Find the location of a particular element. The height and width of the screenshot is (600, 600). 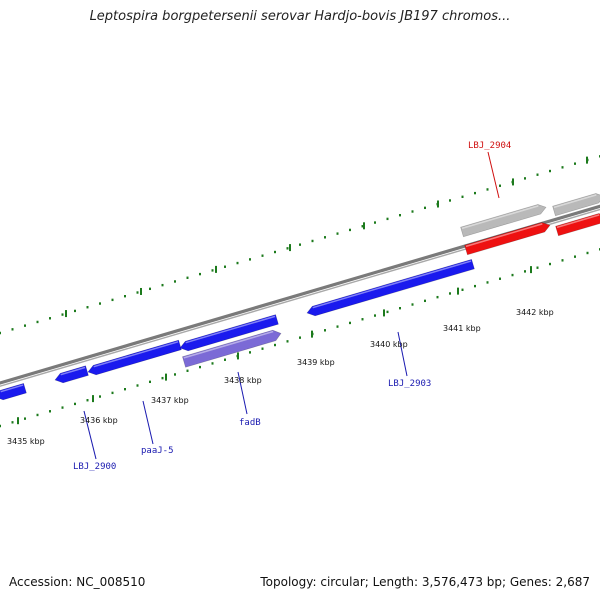

scale-label: 3442 kbp is located at coordinates (535, 312).